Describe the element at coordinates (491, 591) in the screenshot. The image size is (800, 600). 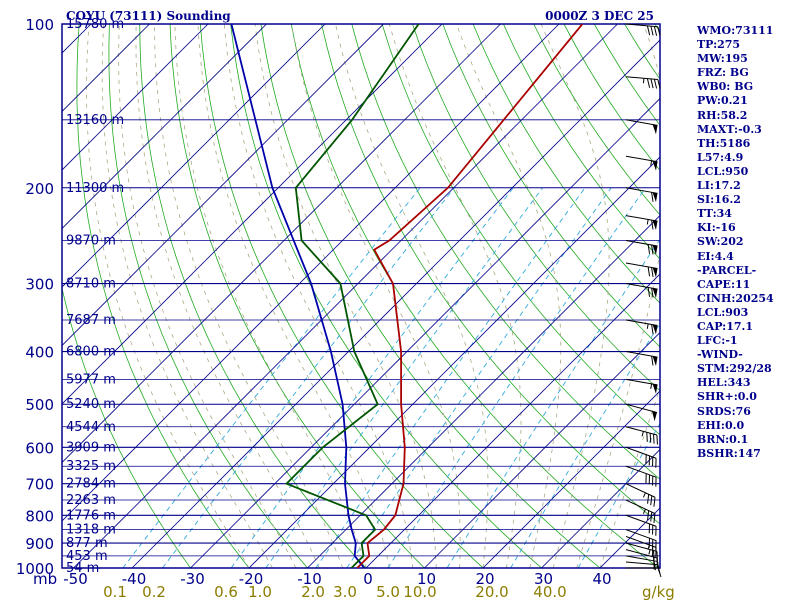
I see `mixing-ratio-label: 20.0` at that location.